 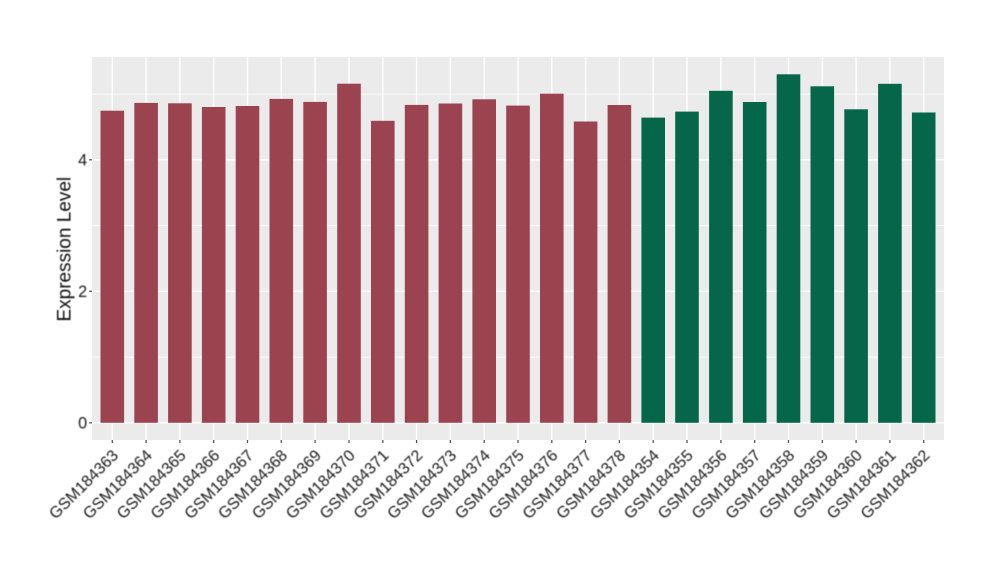 What do you see at coordinates (82, 292) in the screenshot?
I see `svg-text: 2` at bounding box center [82, 292].